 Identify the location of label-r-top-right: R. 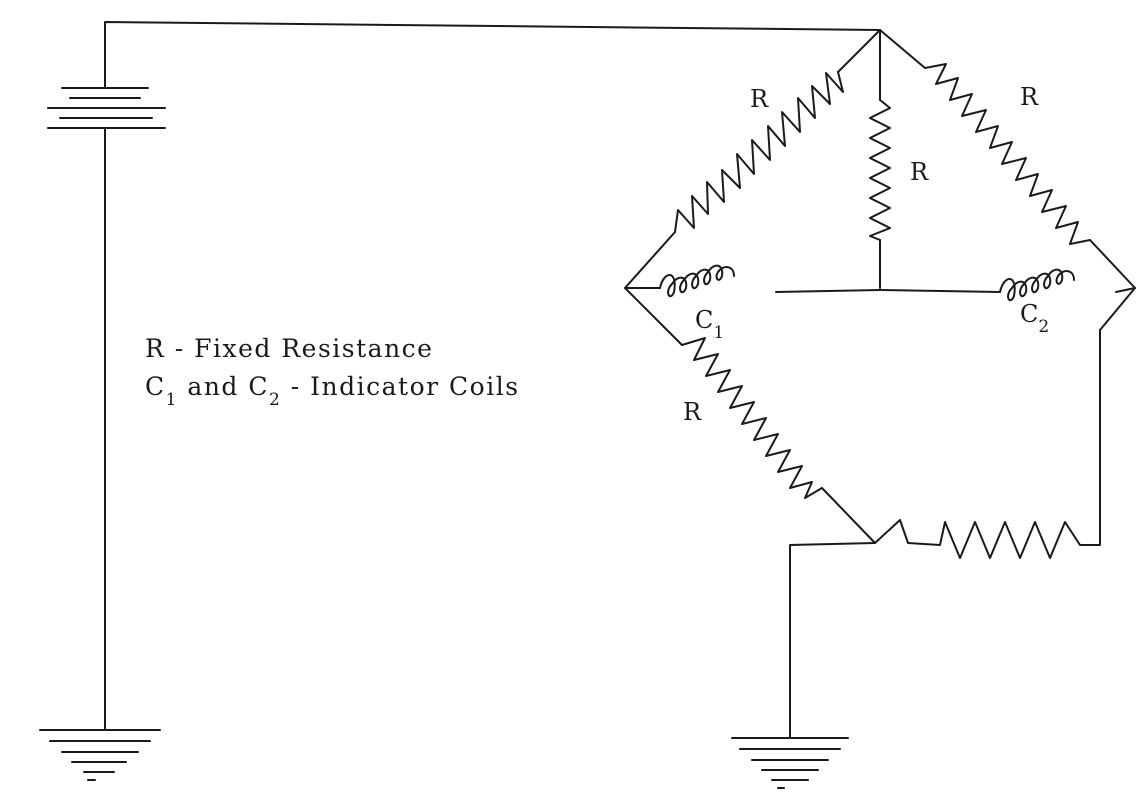
(1029, 97).